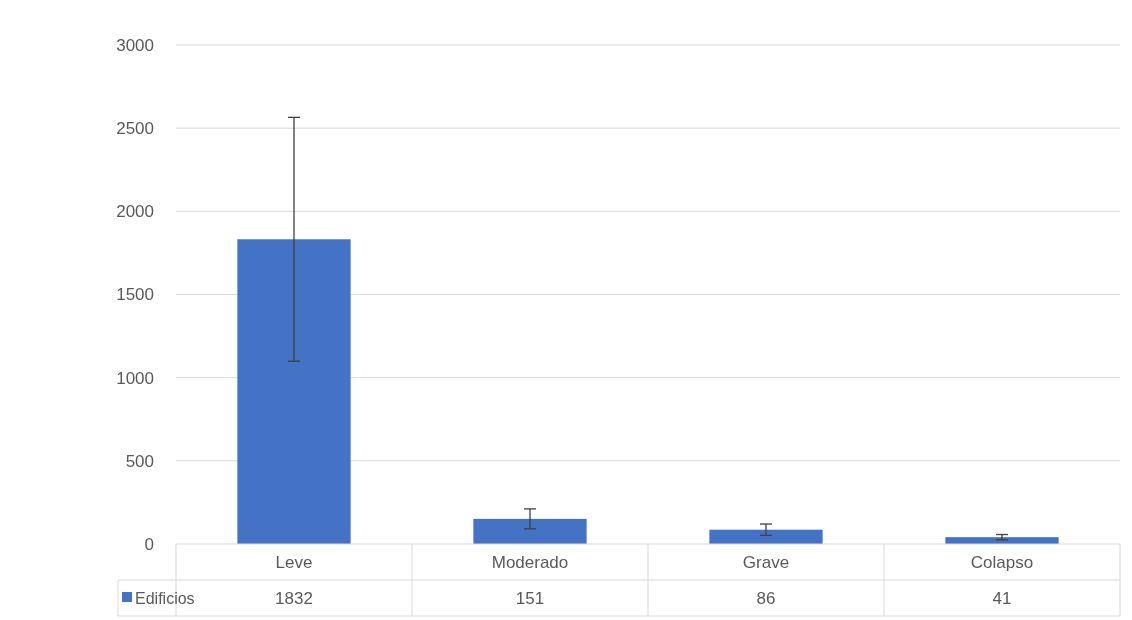 The width and height of the screenshot is (1132, 620). What do you see at coordinates (165, 598) in the screenshot?
I see `legend-label: Edificios` at bounding box center [165, 598].